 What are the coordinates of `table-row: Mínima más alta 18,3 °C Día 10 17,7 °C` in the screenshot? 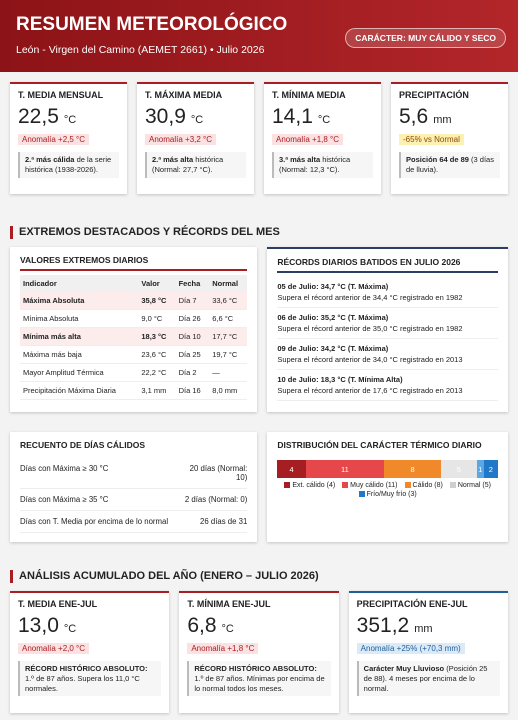 It's located at (134, 336).